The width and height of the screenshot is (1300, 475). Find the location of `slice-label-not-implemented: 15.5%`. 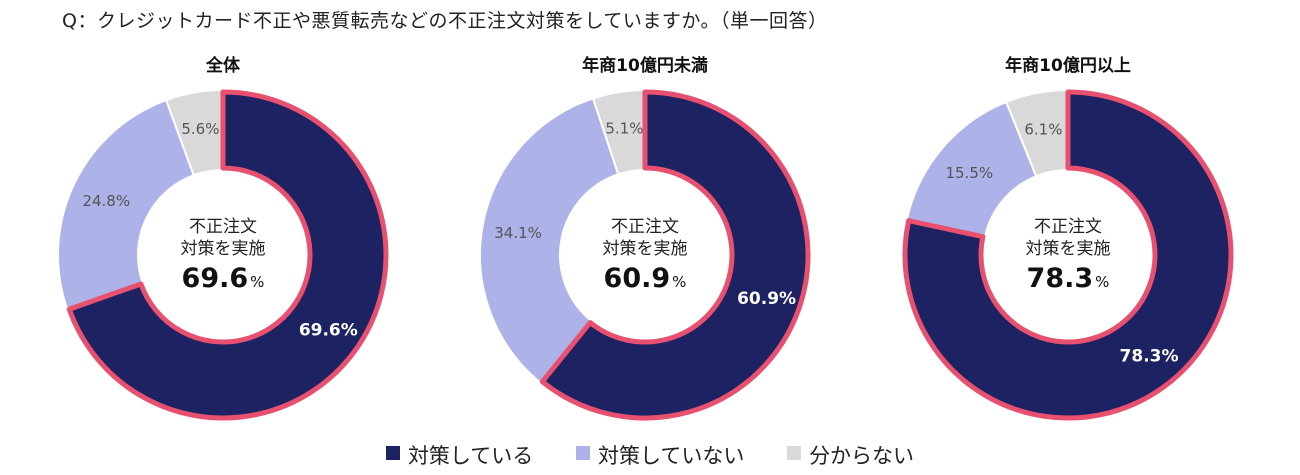

slice-label-not-implemented: 15.5% is located at coordinates (969, 173).